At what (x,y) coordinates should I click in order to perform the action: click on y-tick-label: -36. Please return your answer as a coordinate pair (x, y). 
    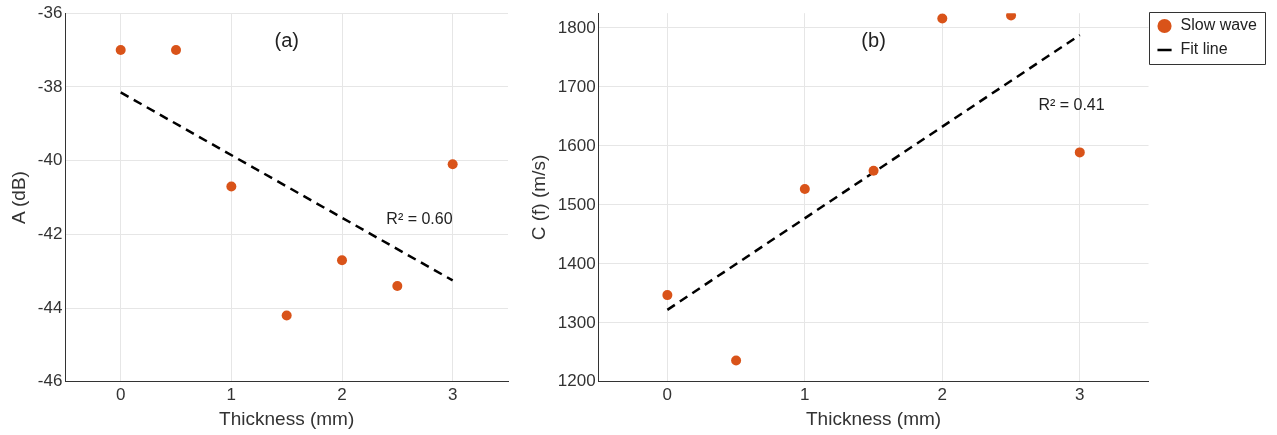
    Looking at the image, I should click on (50, 12).